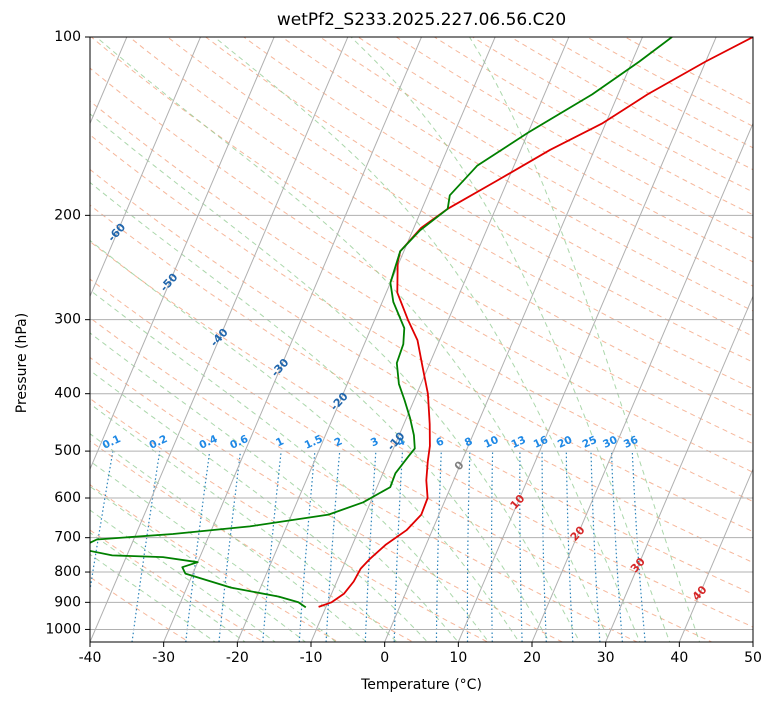 The image size is (775, 708). What do you see at coordinates (67, 602) in the screenshot?
I see `y-tick-label: 900` at bounding box center [67, 602].